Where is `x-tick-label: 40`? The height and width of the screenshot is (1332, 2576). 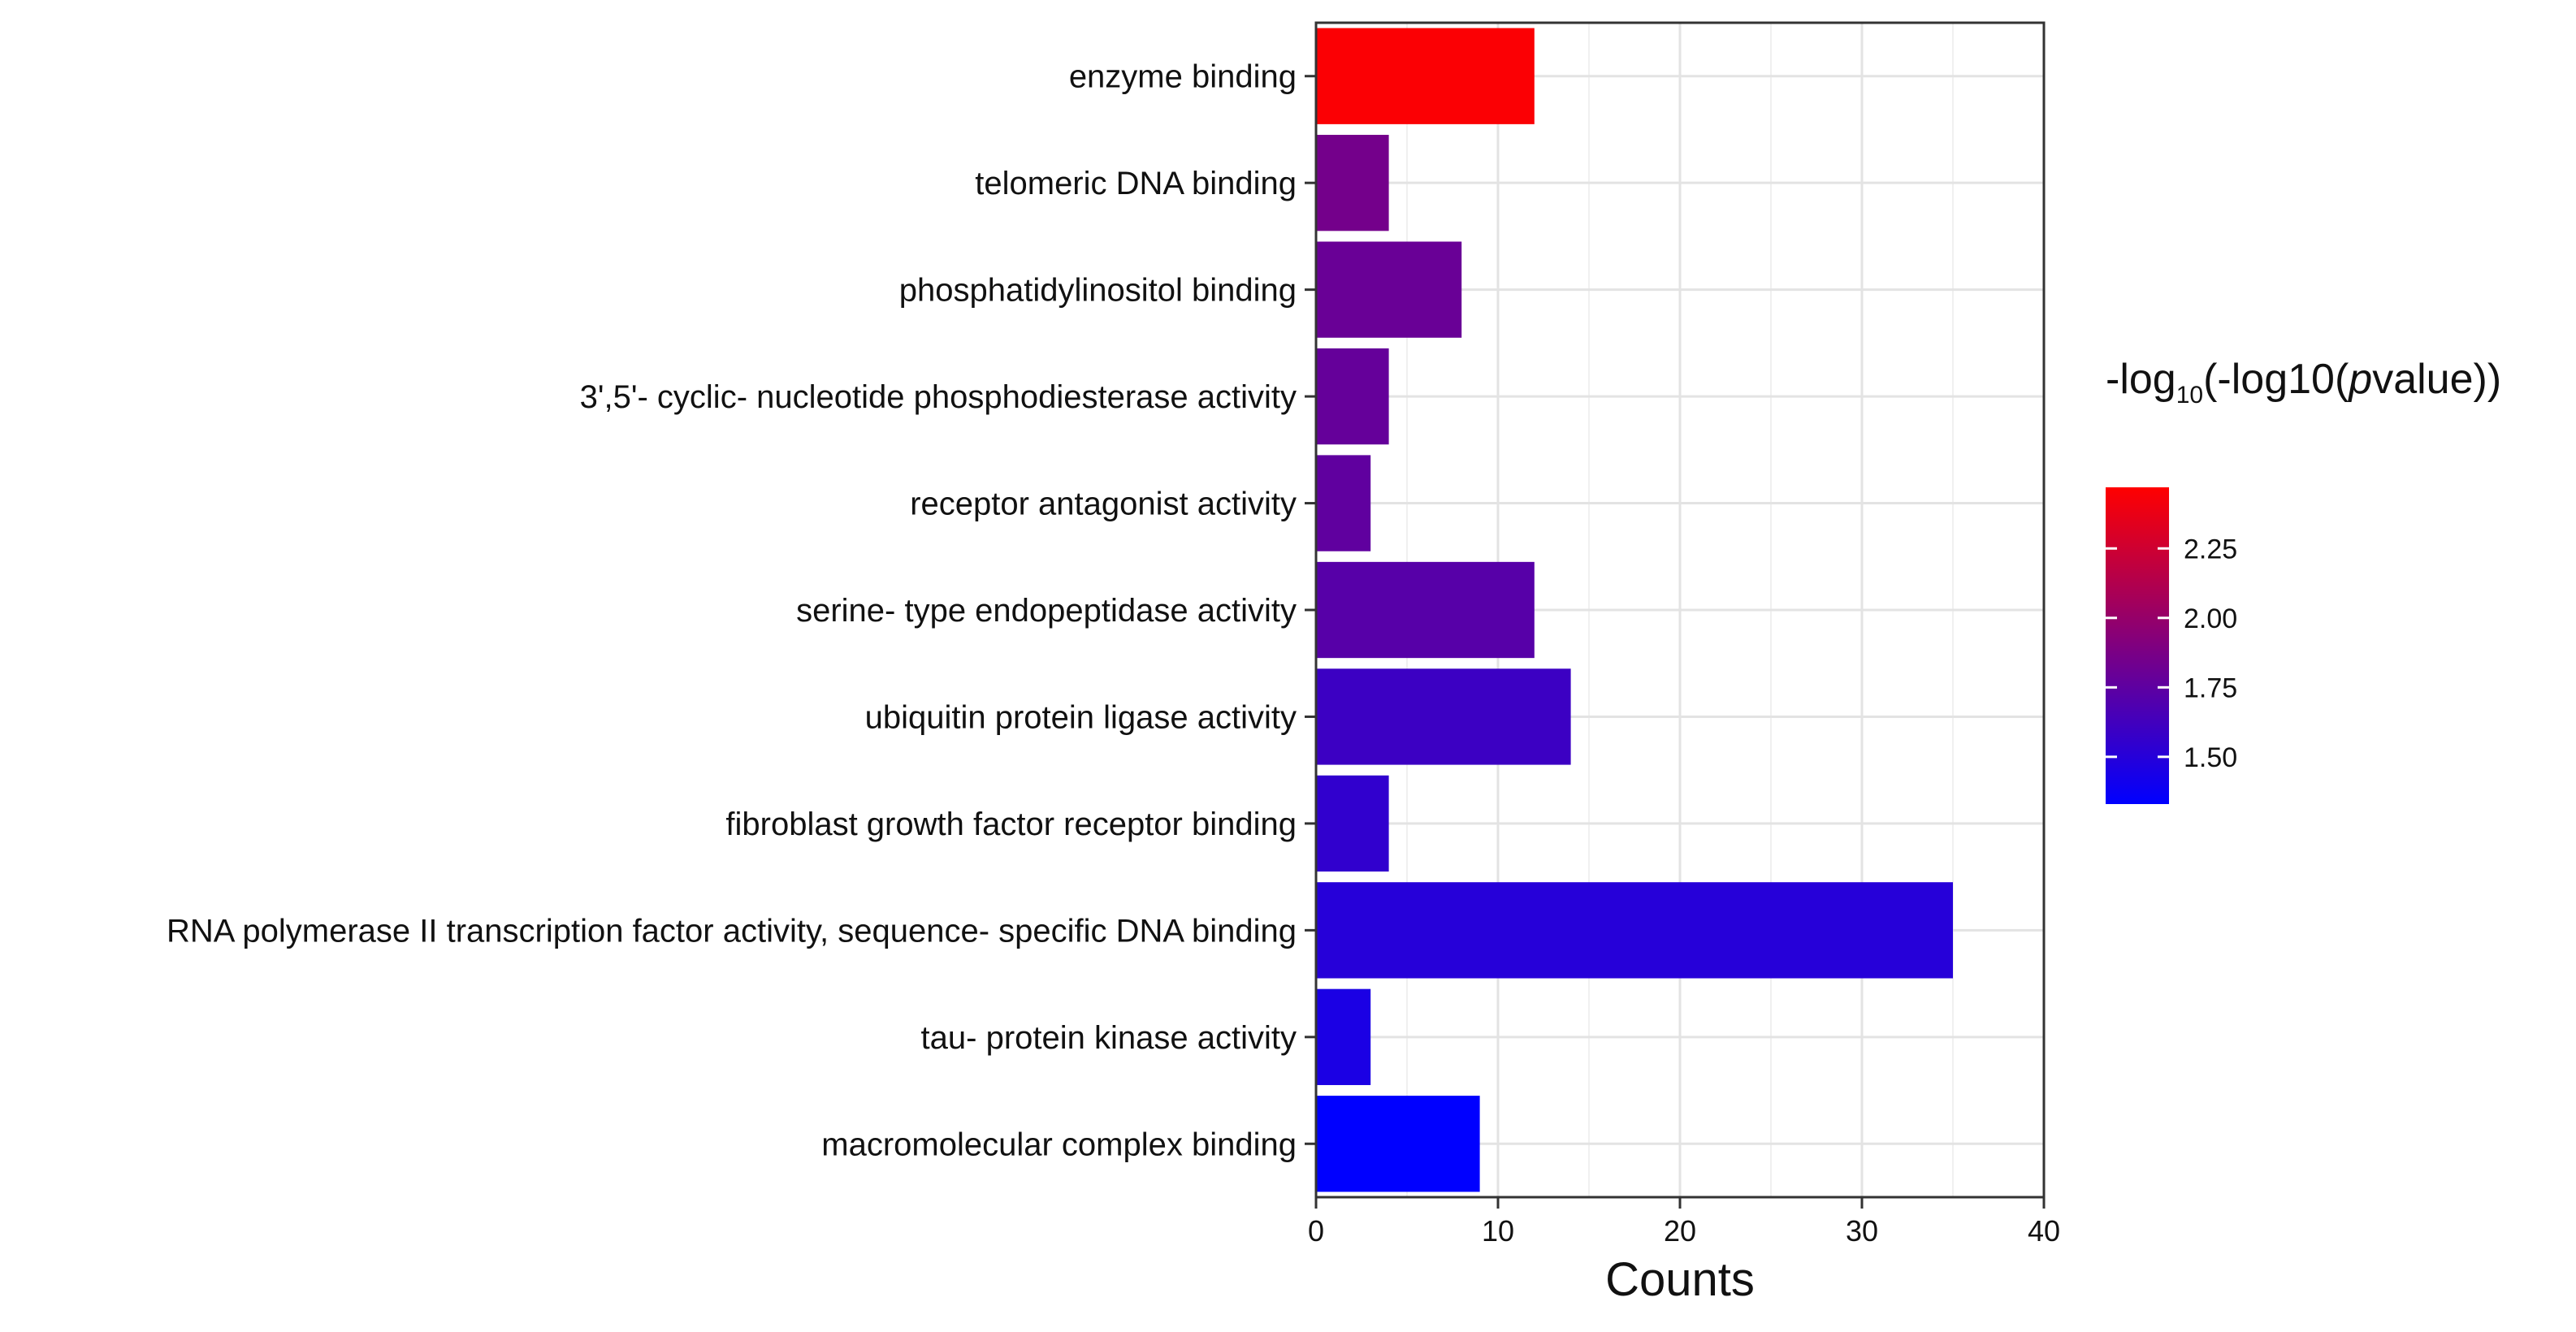 x-tick-label: 40 is located at coordinates (2044, 1231).